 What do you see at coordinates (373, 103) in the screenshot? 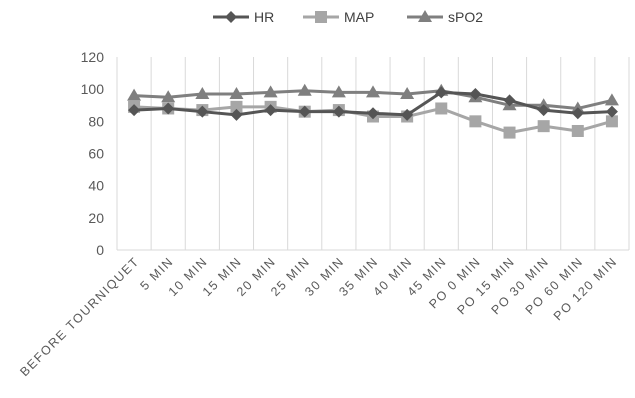
I see `series-hr` at bounding box center [373, 103].